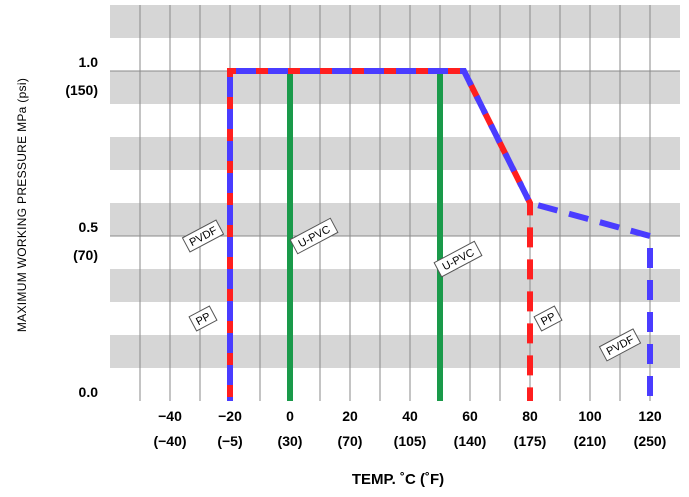  Describe the element at coordinates (290, 441) in the screenshot. I see `x-tick-label-f: (30)` at that location.